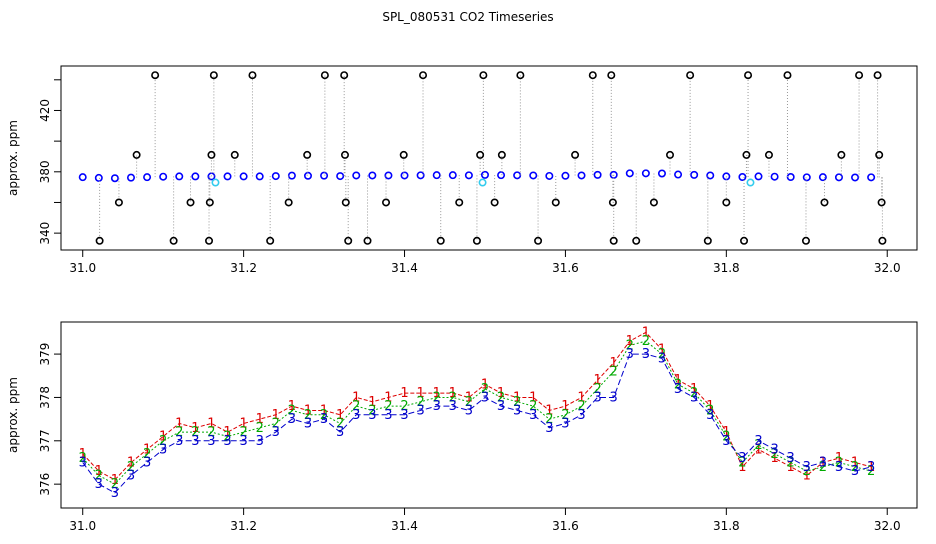  Describe the element at coordinates (45, 110) in the screenshot. I see `y-tick-label: 420` at that location.